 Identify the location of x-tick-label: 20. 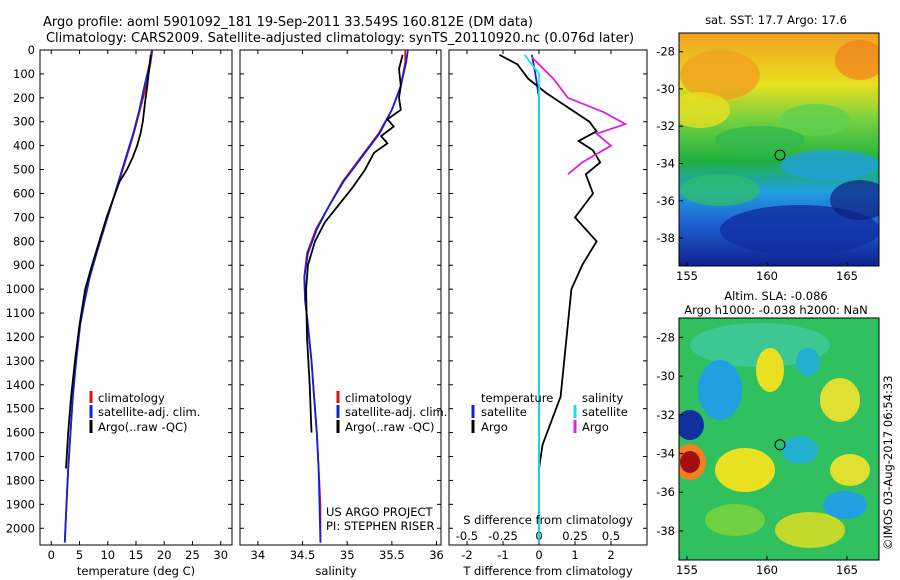
(164, 555).